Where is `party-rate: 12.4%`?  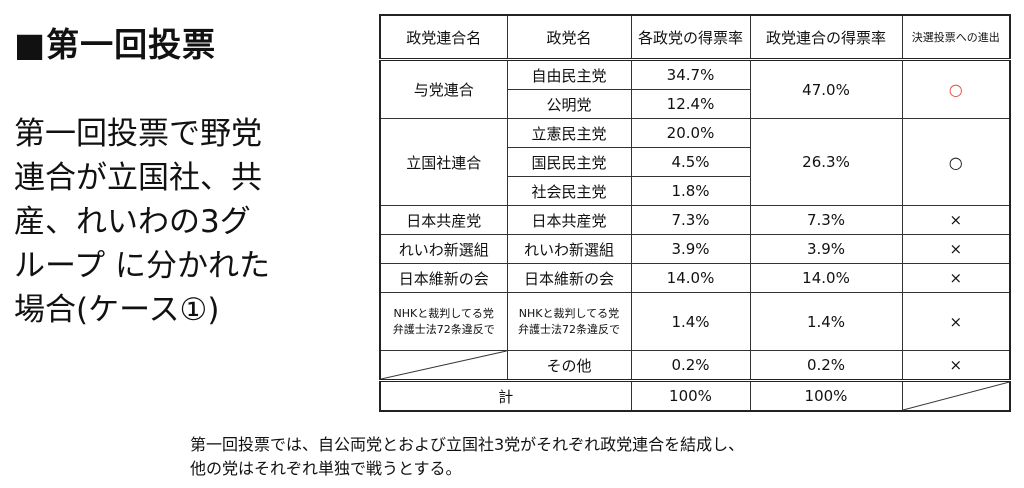 party-rate: 12.4% is located at coordinates (690, 104).